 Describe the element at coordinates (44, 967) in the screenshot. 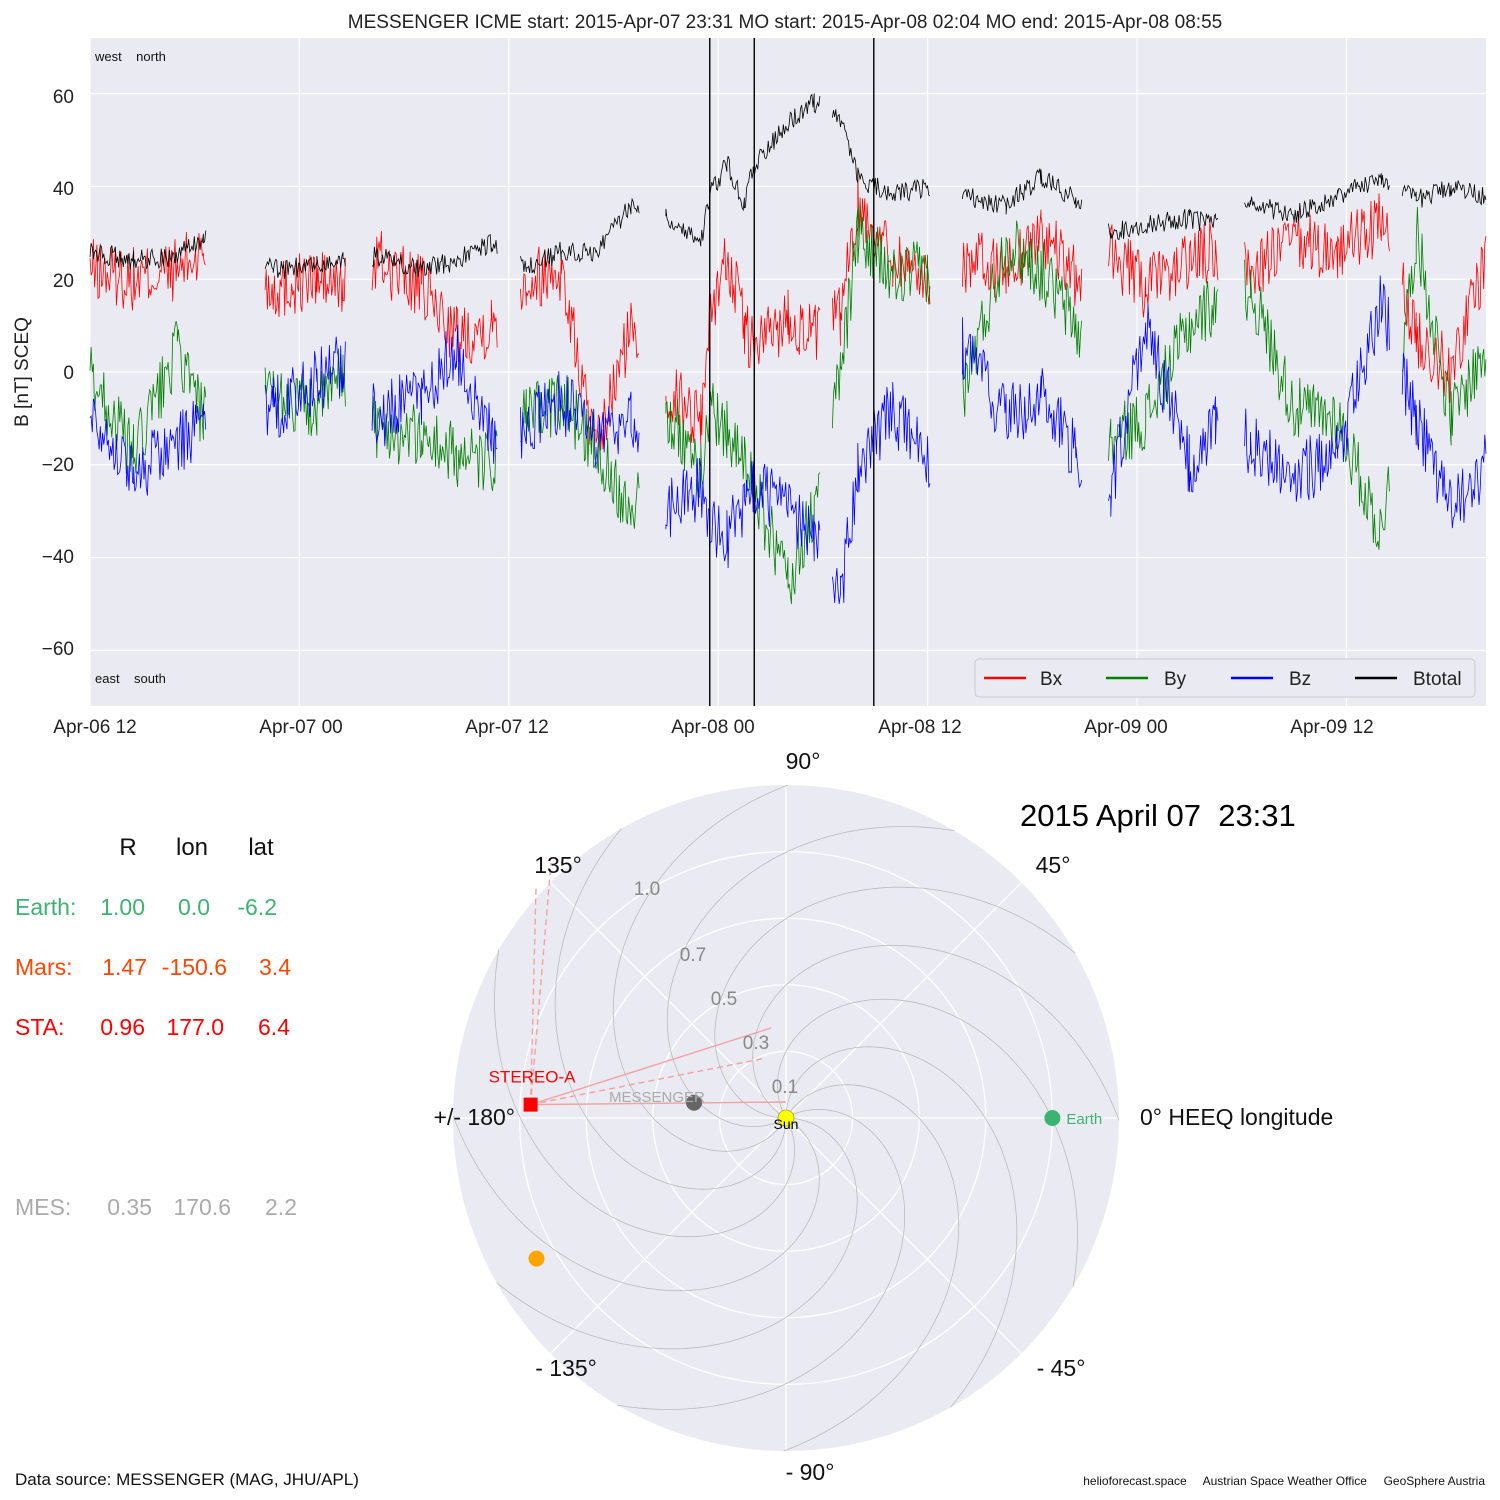

I see `table-cell-name: Mars:` at that location.